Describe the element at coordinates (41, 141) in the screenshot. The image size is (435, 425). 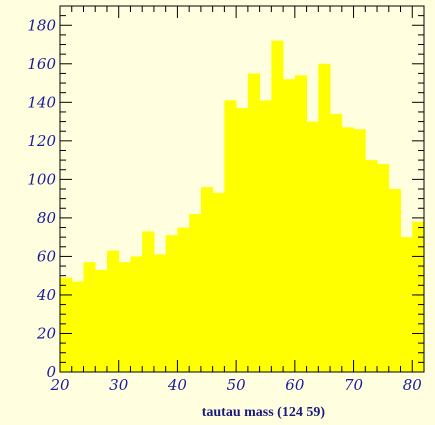
I see `y-tick-label: 120` at that location.